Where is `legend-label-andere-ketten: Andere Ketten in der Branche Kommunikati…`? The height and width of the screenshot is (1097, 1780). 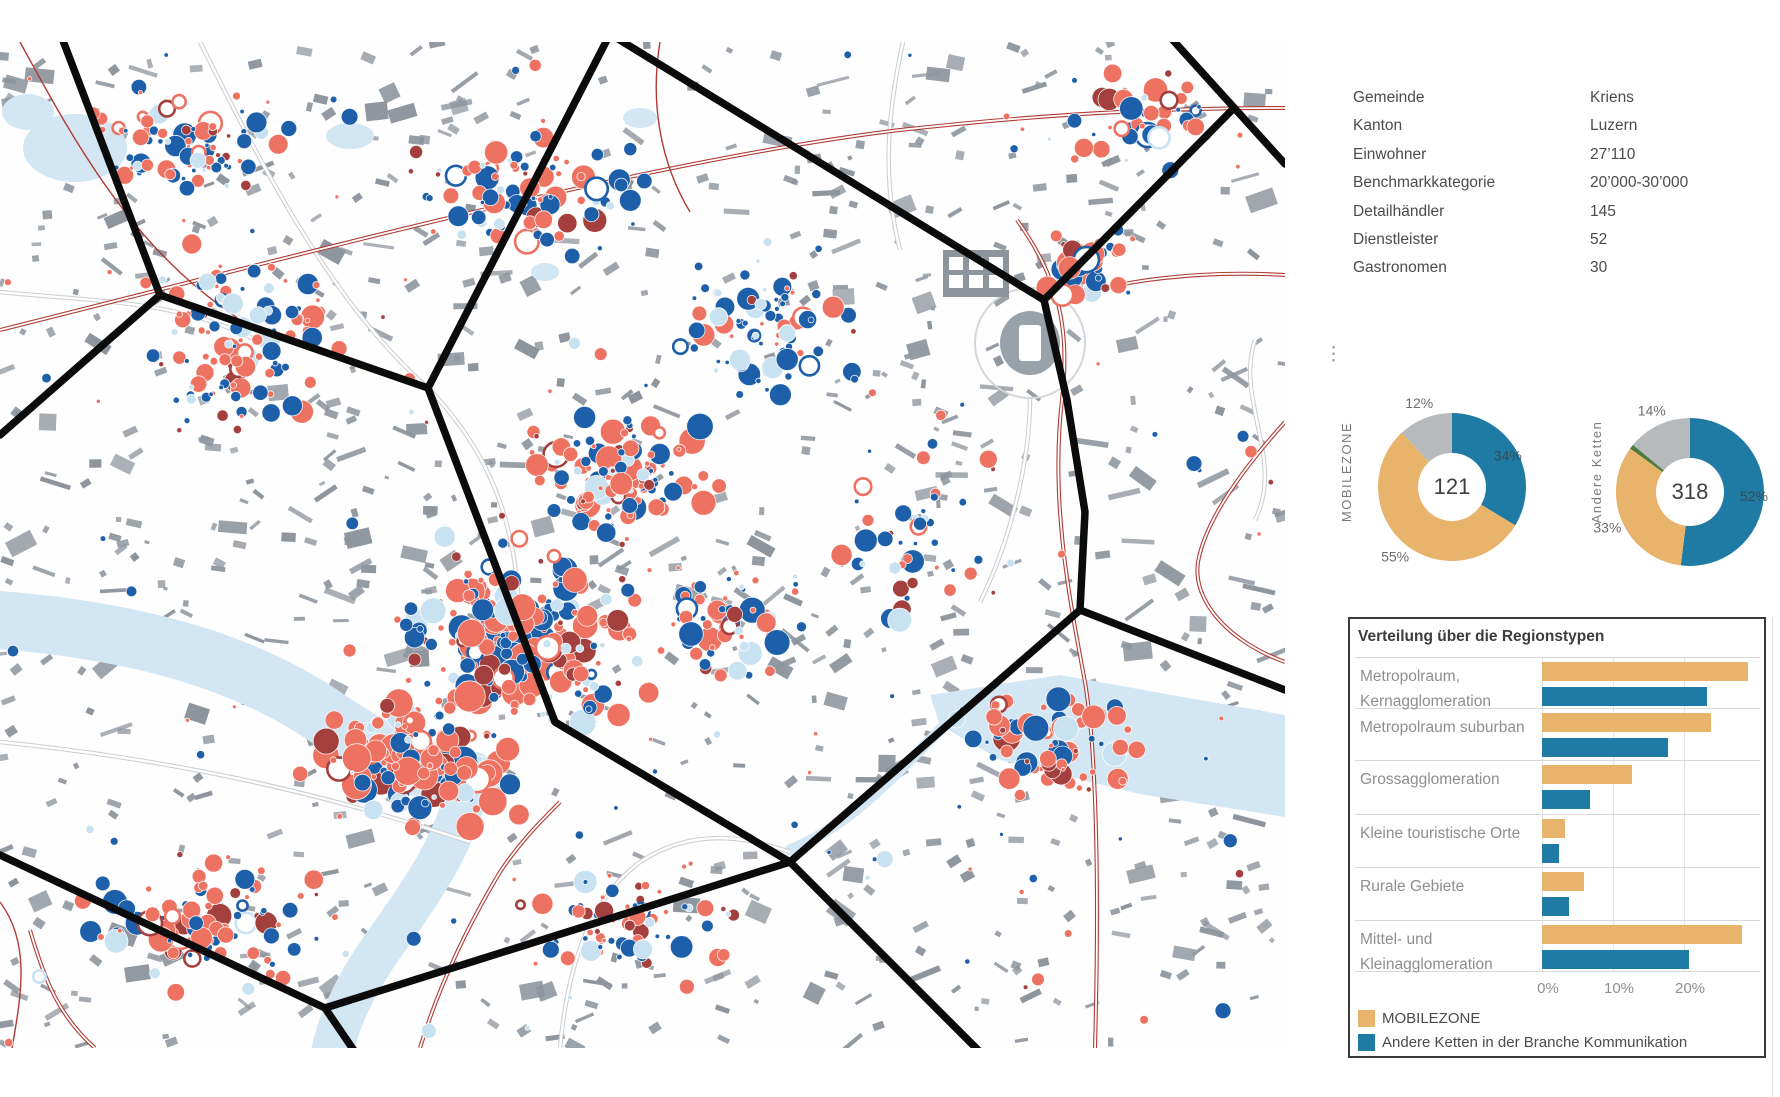 legend-label-andere-ketten: Andere Ketten in der Branche Kommunikati… is located at coordinates (1535, 1042).